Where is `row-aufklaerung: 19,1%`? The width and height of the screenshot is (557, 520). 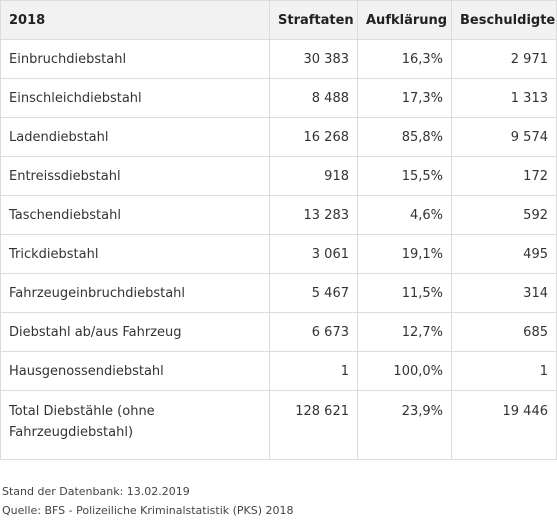
row-aufklaerung: 19,1% is located at coordinates (404, 254).